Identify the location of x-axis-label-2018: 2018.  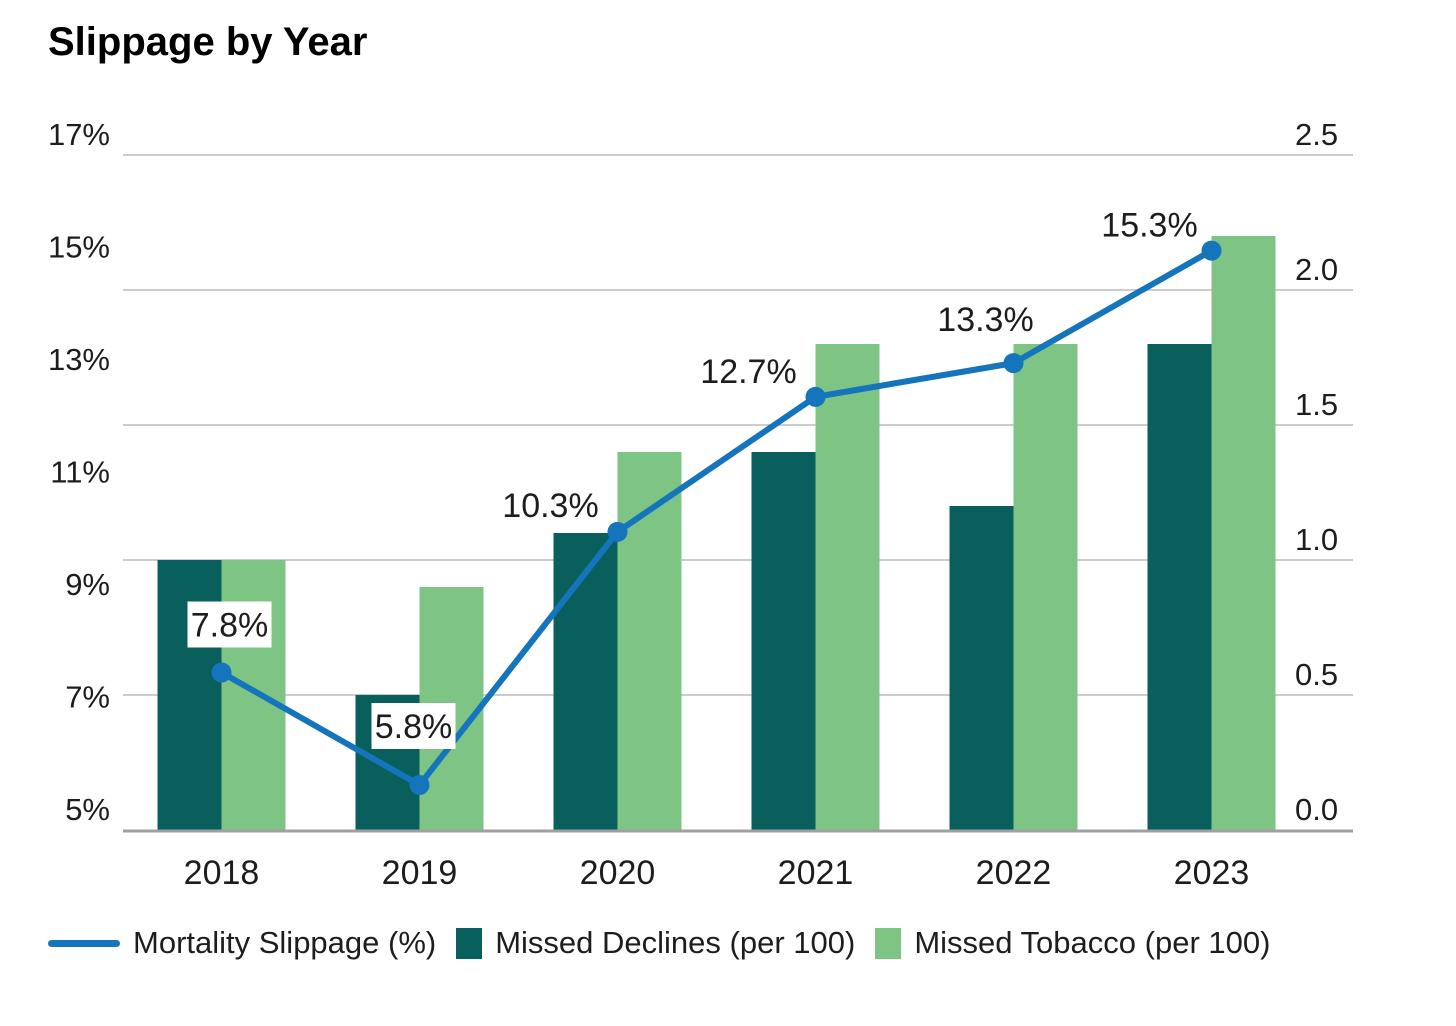
(222, 873).